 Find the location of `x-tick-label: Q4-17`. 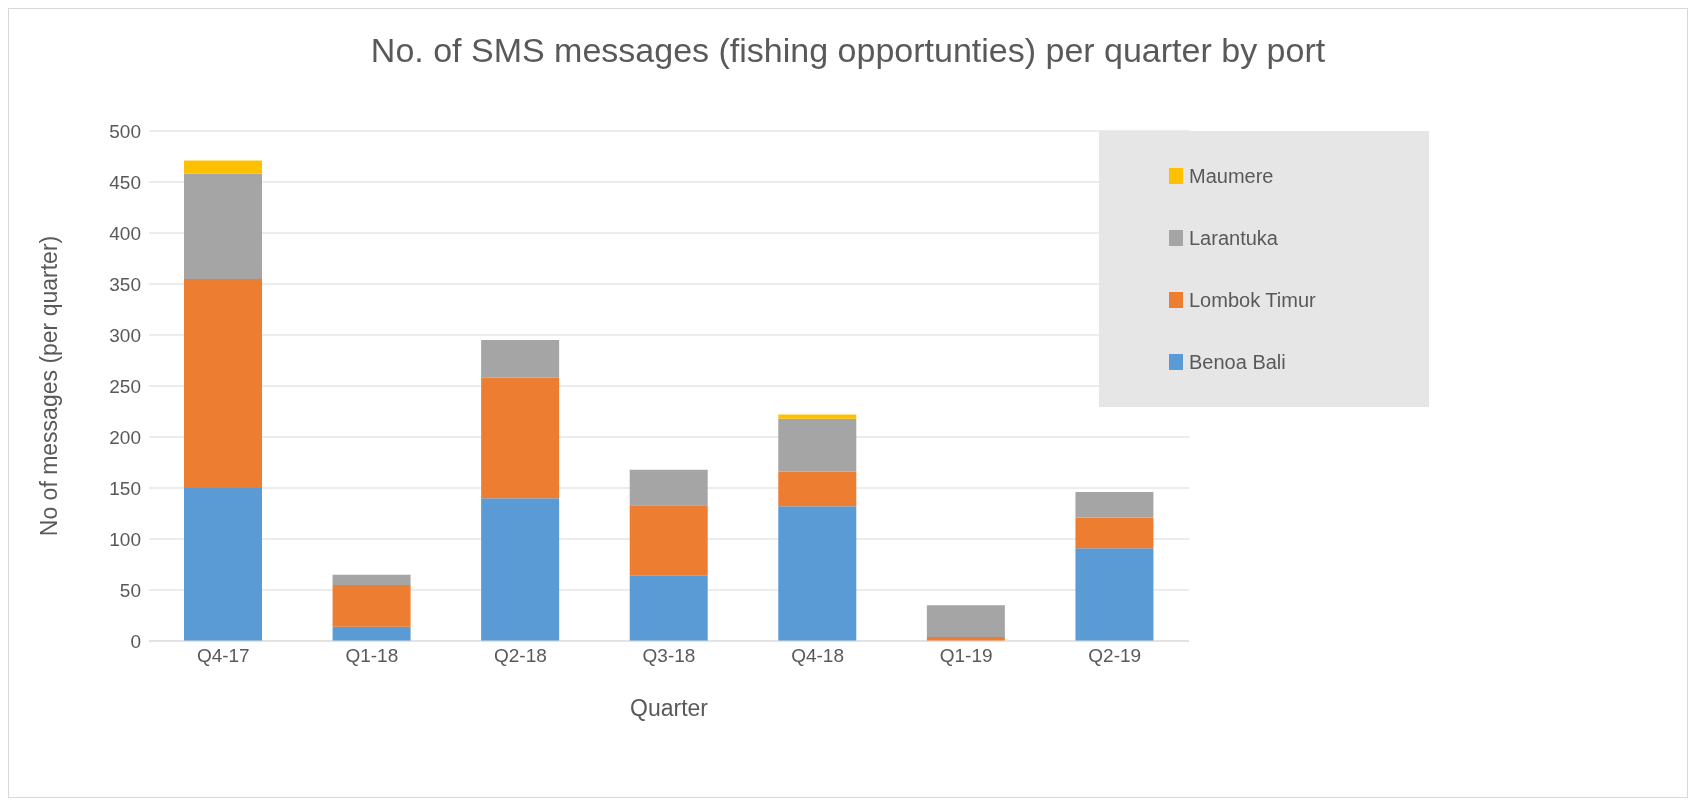

x-tick-label: Q4-17 is located at coordinates (223, 656).